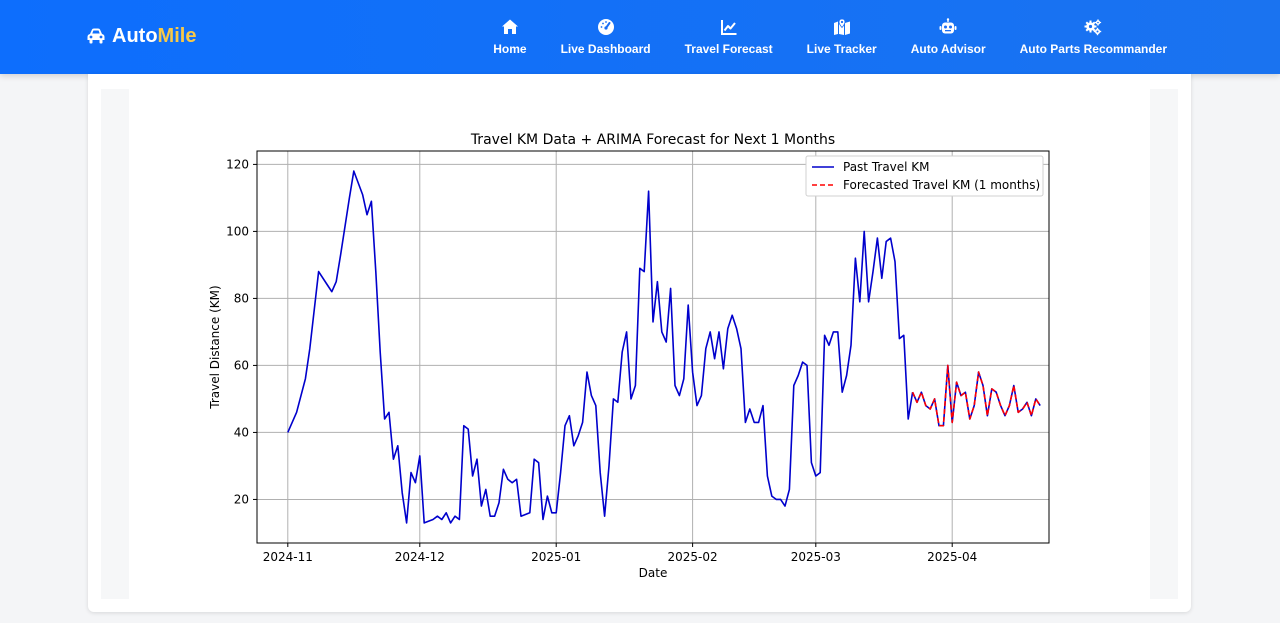 This screenshot has width=1280, height=623. Describe the element at coordinates (952, 557) in the screenshot. I see `x-tick-label: 2025-04` at that location.